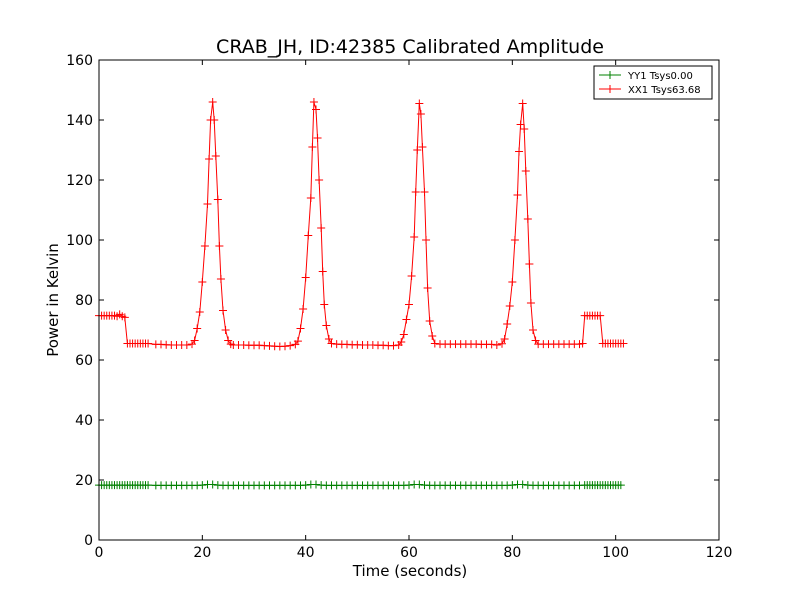 This screenshot has height=600, width=800. What do you see at coordinates (84, 361) in the screenshot?
I see `y-tick-label: 60` at bounding box center [84, 361].